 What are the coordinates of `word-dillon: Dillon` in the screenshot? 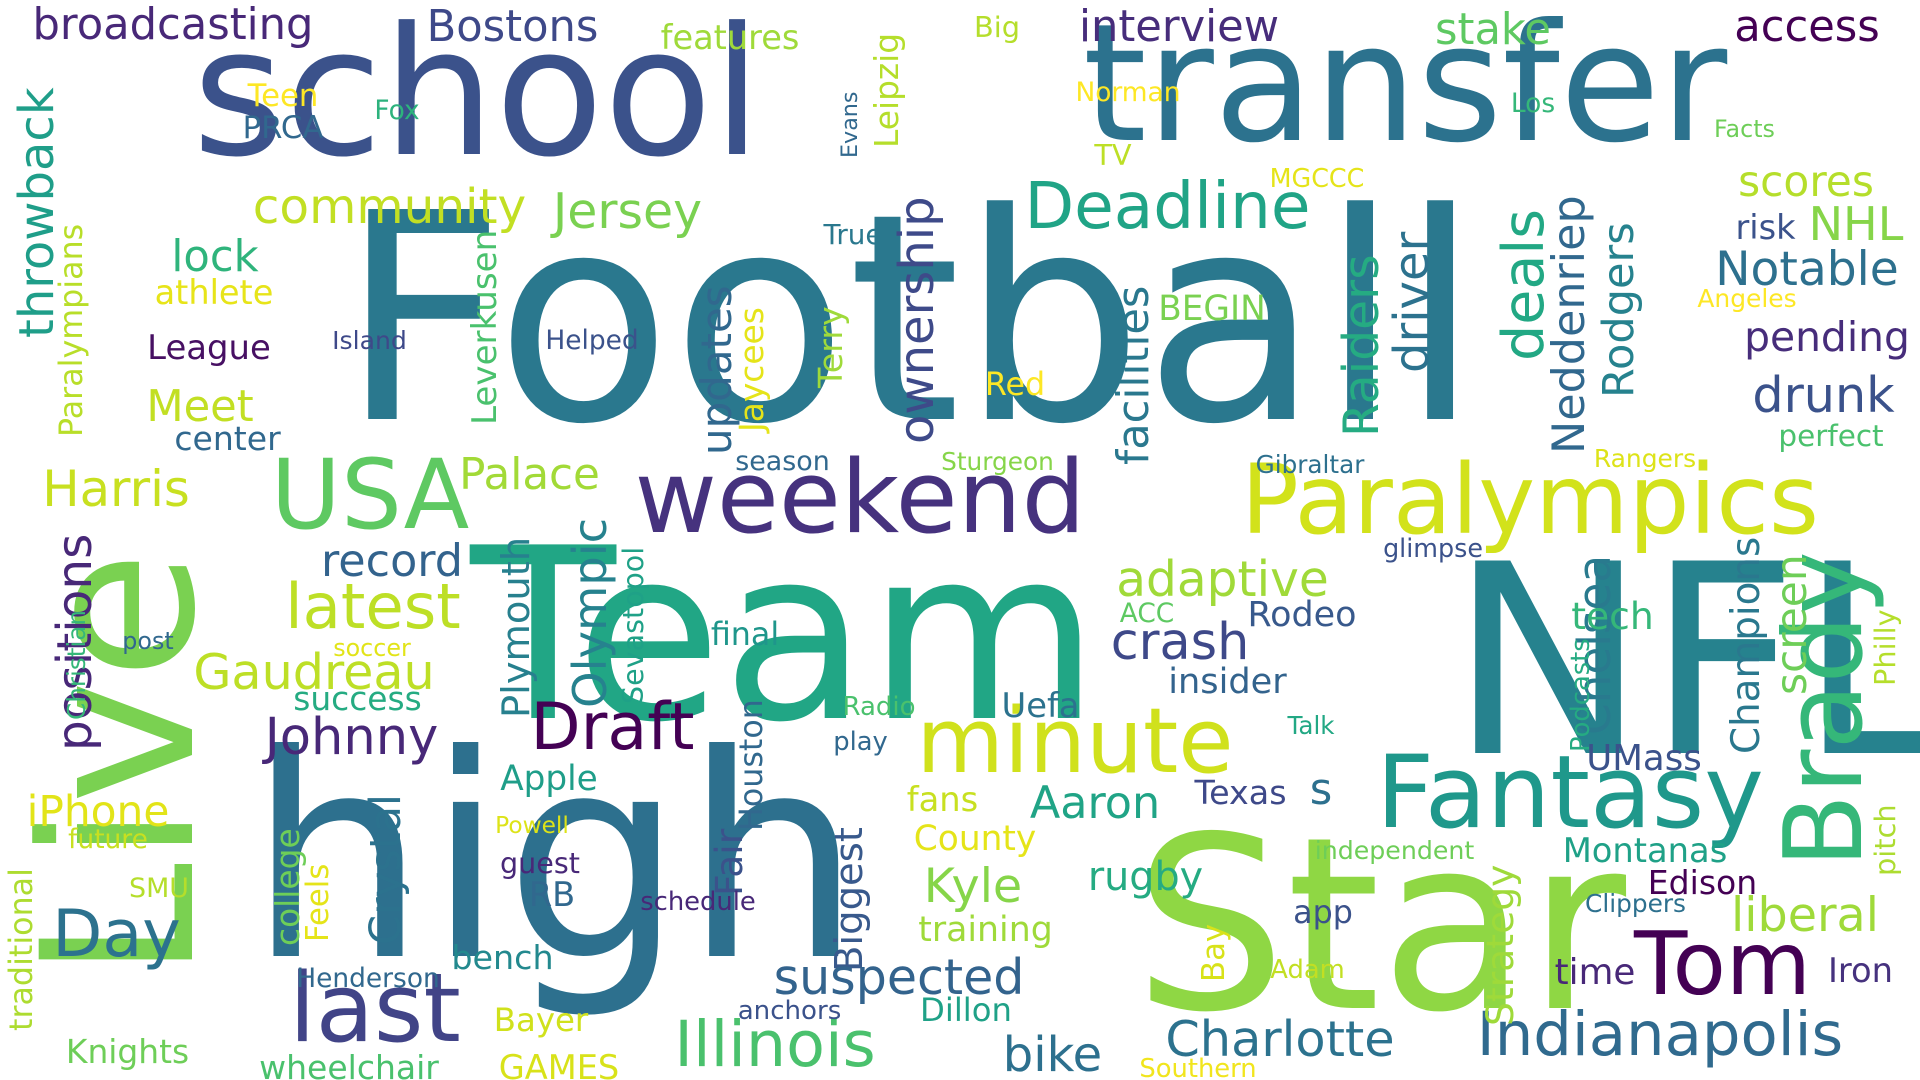 It's located at (966, 1009).